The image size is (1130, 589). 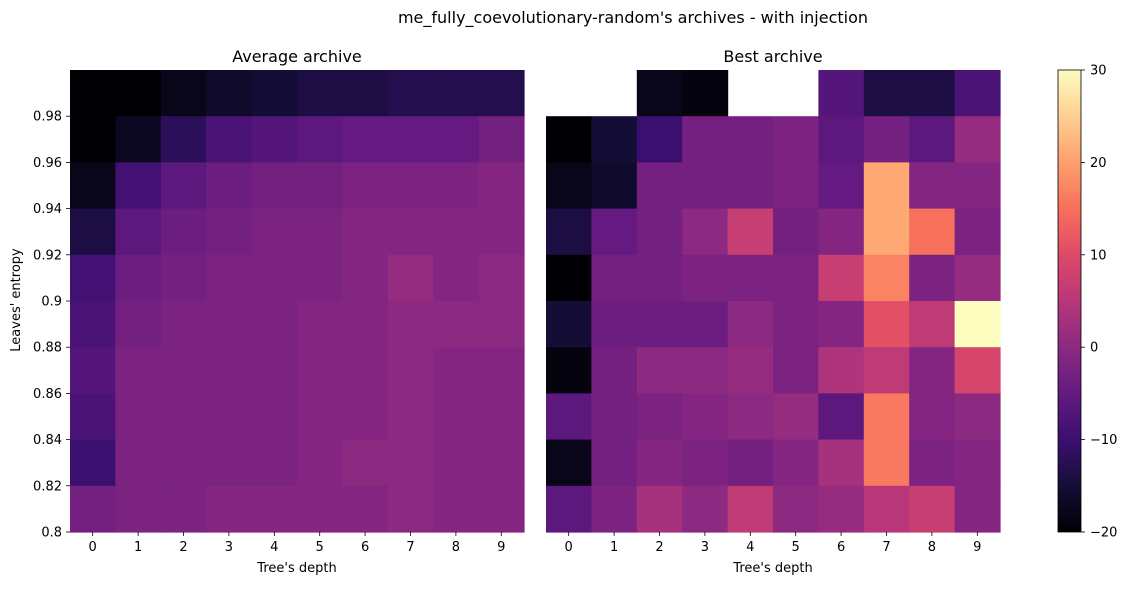 What do you see at coordinates (297, 543) in the screenshot?
I see `average-archive-x-ticks: 0 1 2 3 4 5 6 7 8 9` at bounding box center [297, 543].